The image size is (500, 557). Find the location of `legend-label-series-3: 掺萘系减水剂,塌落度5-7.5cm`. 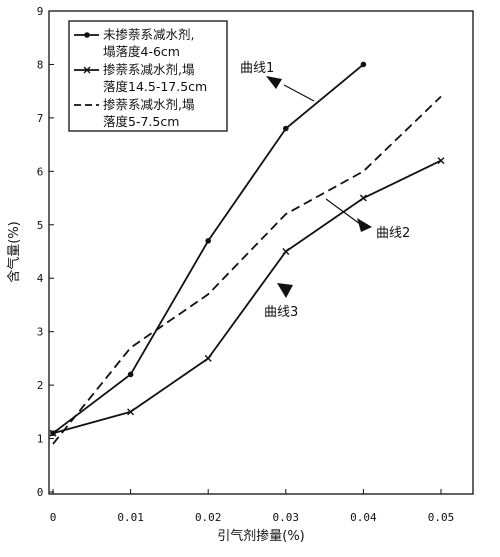

legend-label-series-3: 掺萘系减水剂,塌落度5-7.5cm is located at coordinates (148, 113).